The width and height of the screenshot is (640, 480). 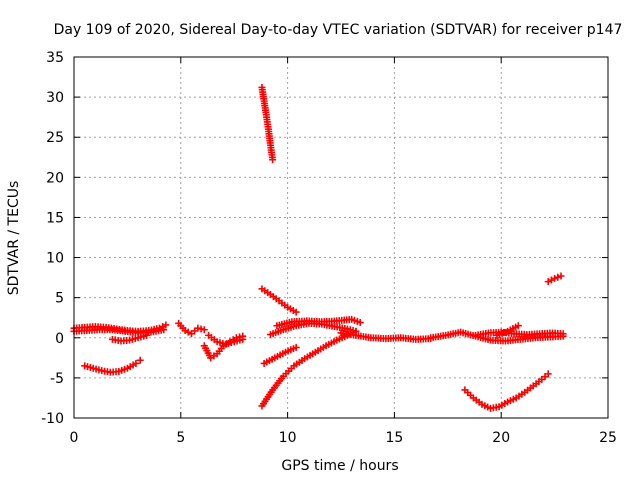 What do you see at coordinates (14, 238) in the screenshot?
I see `y-axis-label: SDTVAR / TECUs` at bounding box center [14, 238].